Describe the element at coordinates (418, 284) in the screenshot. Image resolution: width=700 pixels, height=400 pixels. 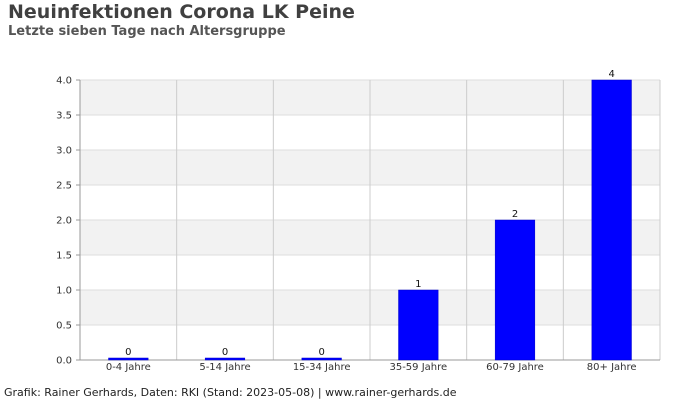
I see `data-label: 1` at that location.